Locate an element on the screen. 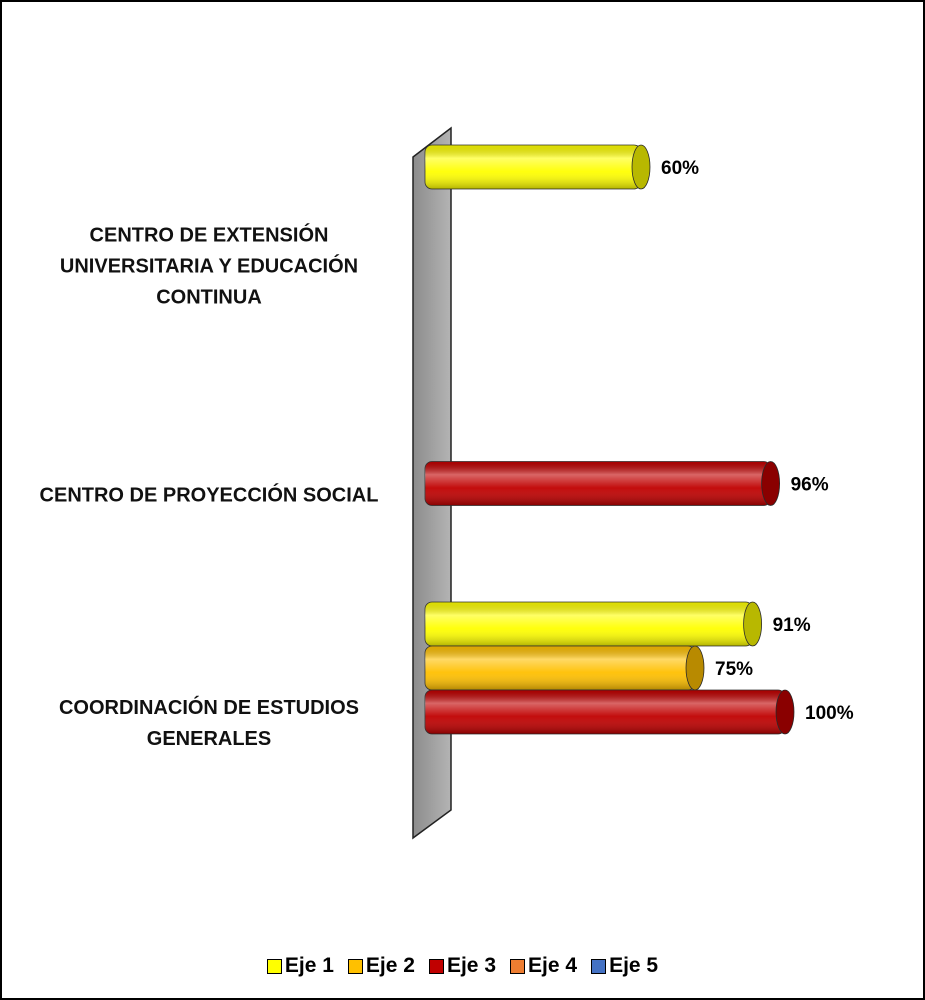 The width and height of the screenshot is (925, 1000). legend-item: Eje 5 is located at coordinates (624, 966).